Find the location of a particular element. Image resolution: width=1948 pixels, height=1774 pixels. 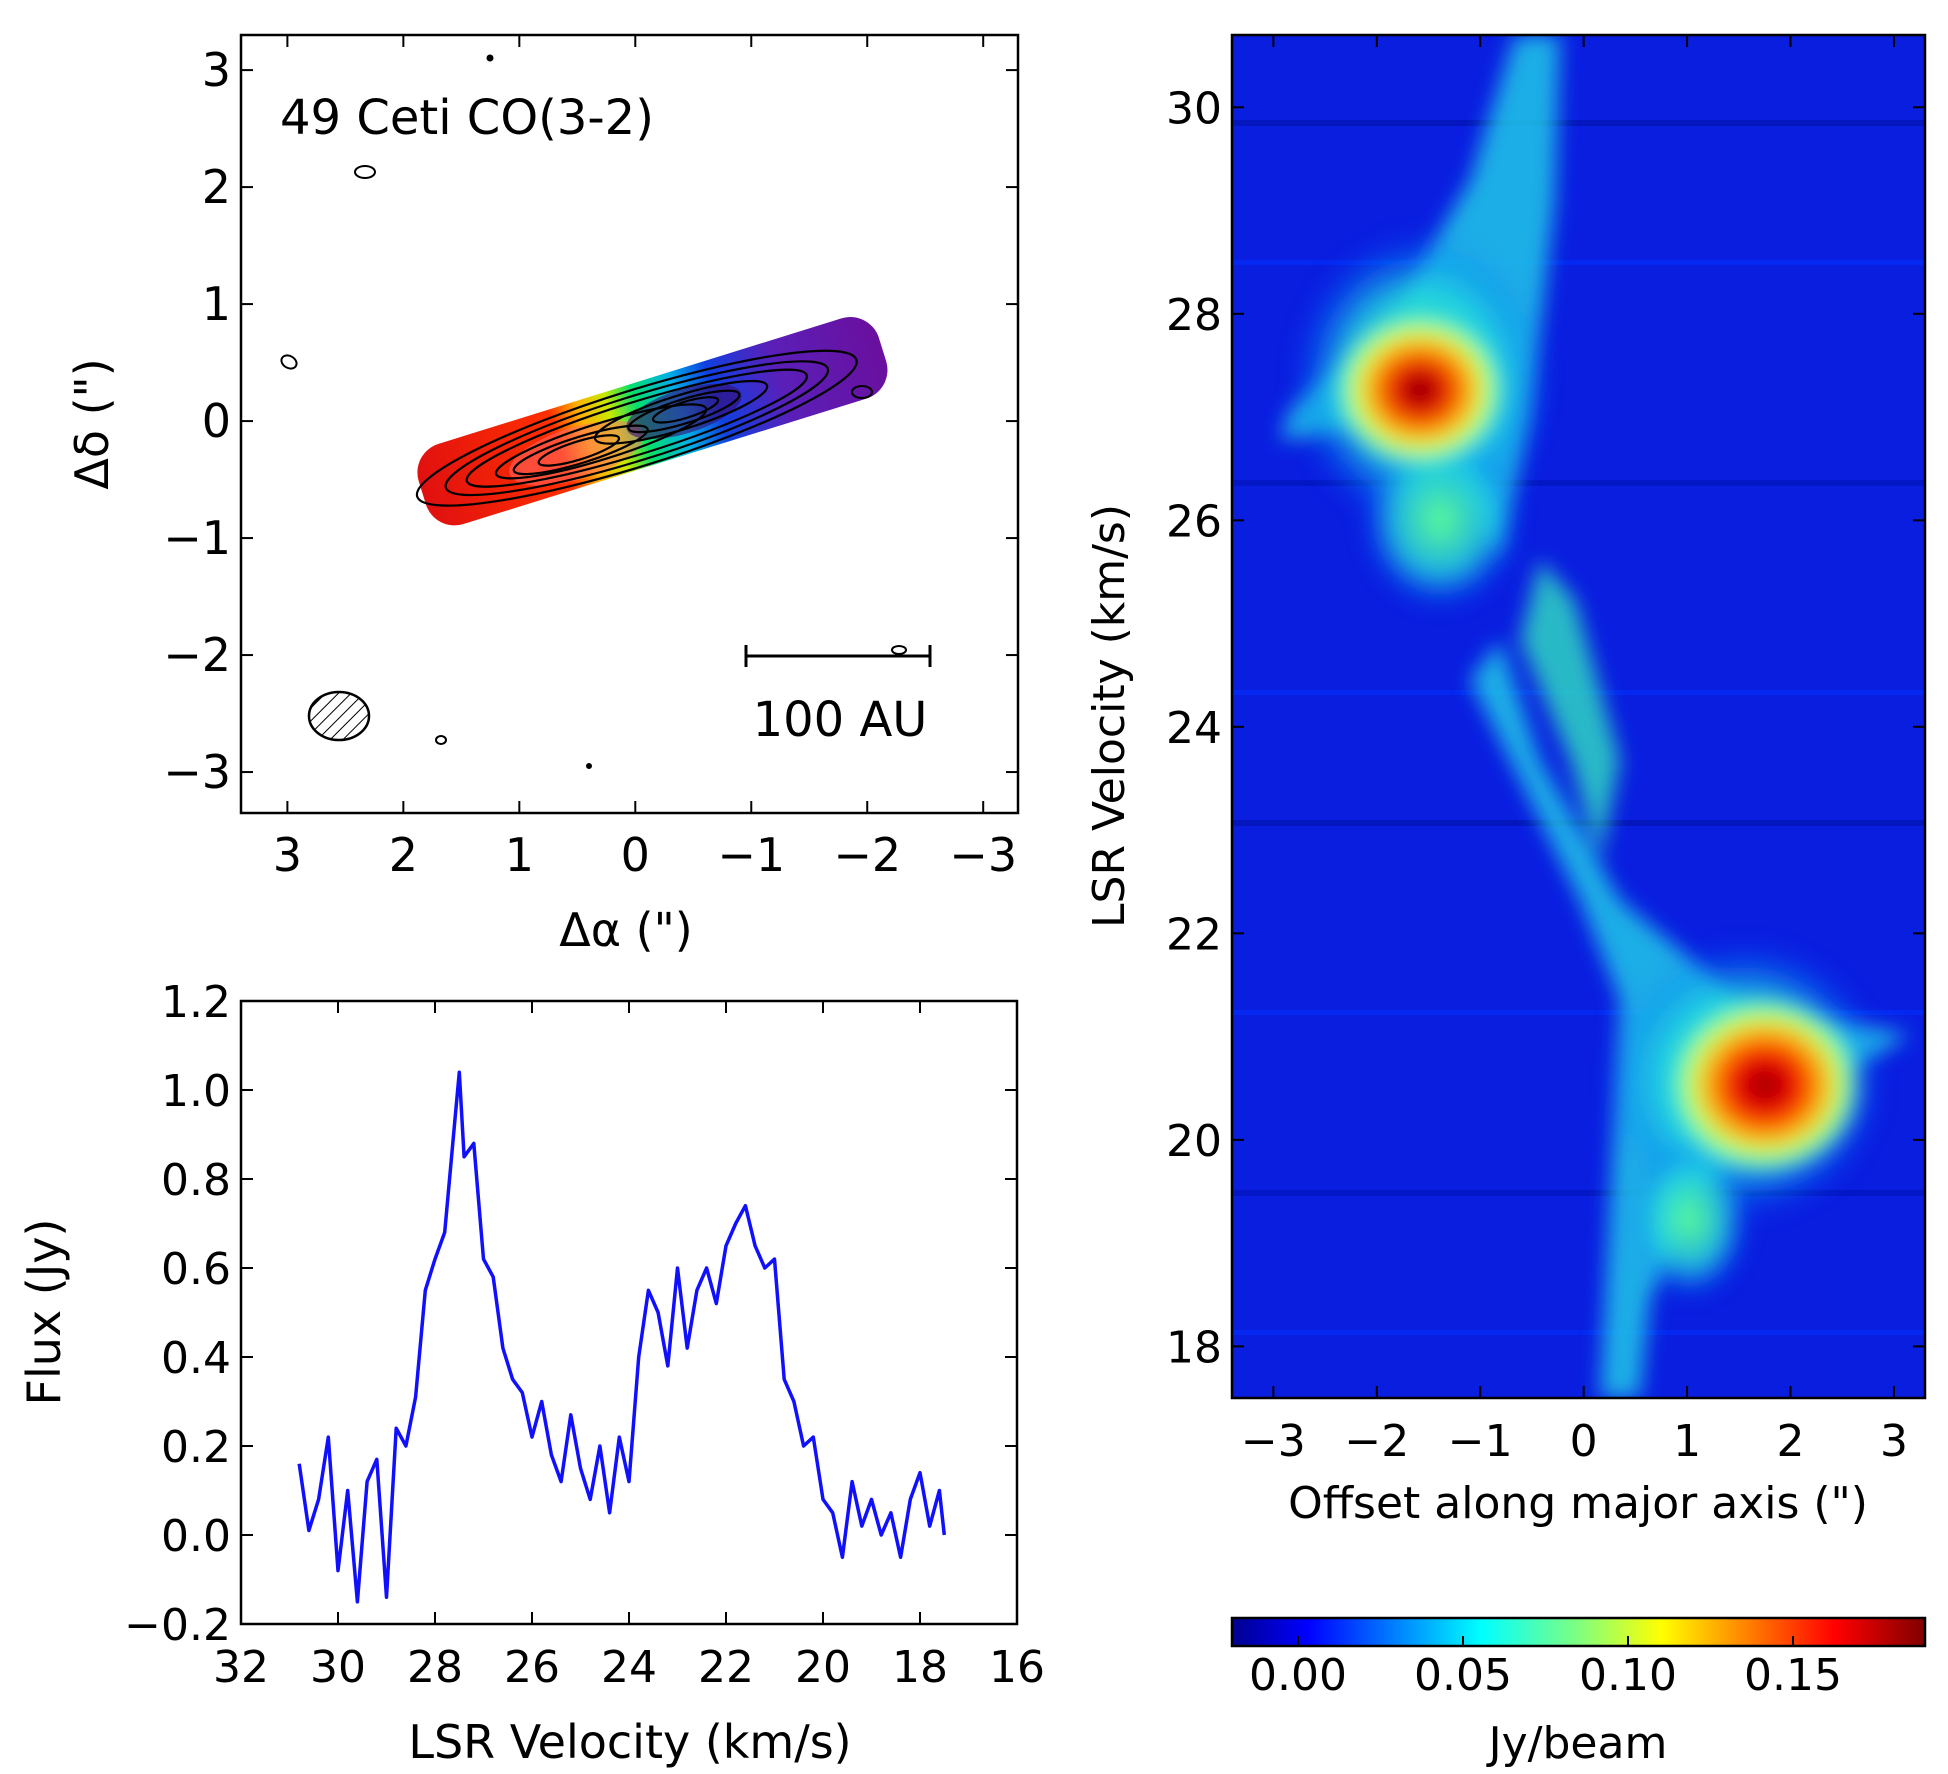

scale-bar-label: 100 AU is located at coordinates (840, 720).